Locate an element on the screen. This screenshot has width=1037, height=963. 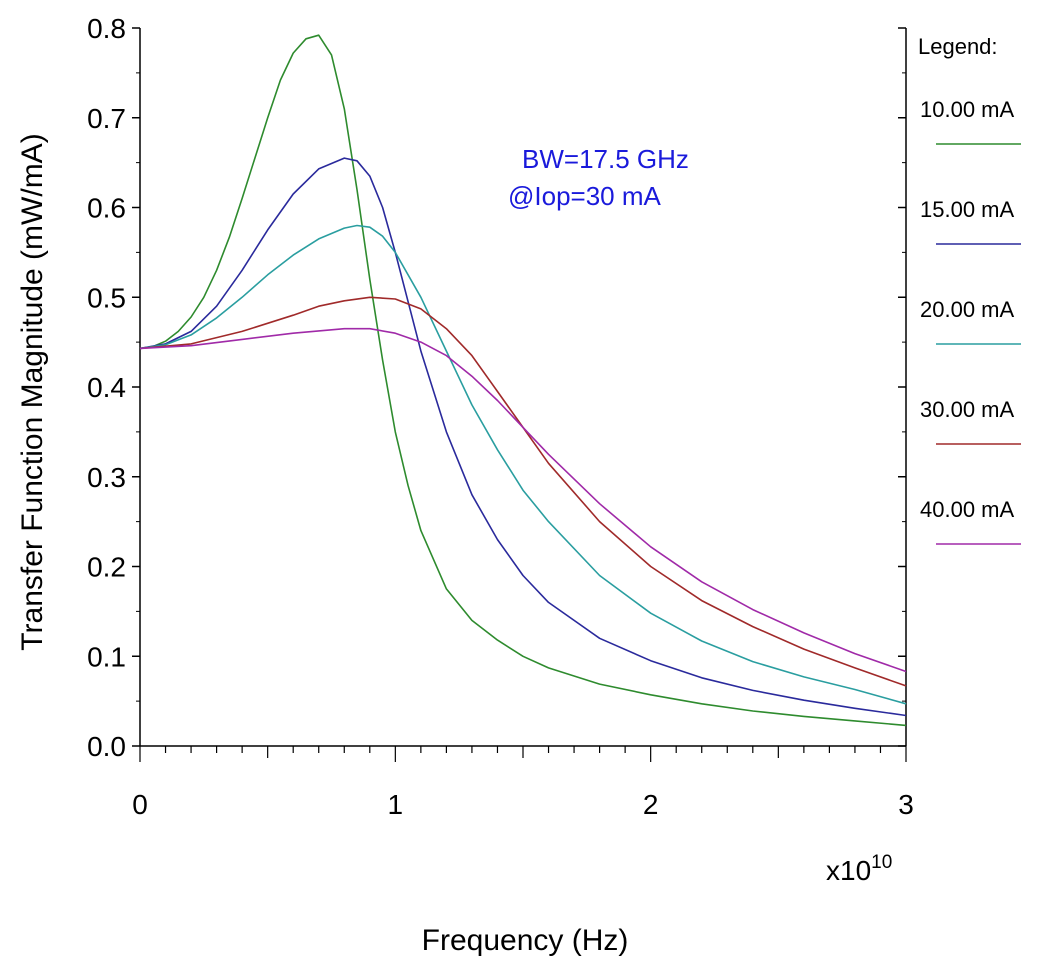
legend-label: 20.00 mA is located at coordinates (967, 309).